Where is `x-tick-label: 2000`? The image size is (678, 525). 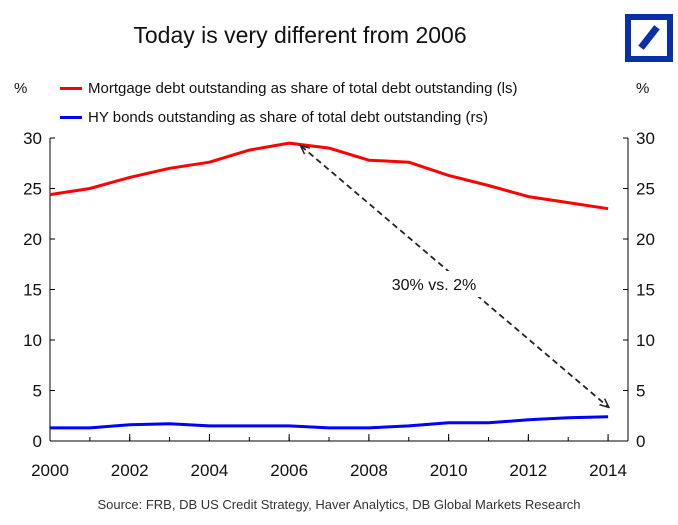 x-tick-label: 2000 is located at coordinates (50, 470).